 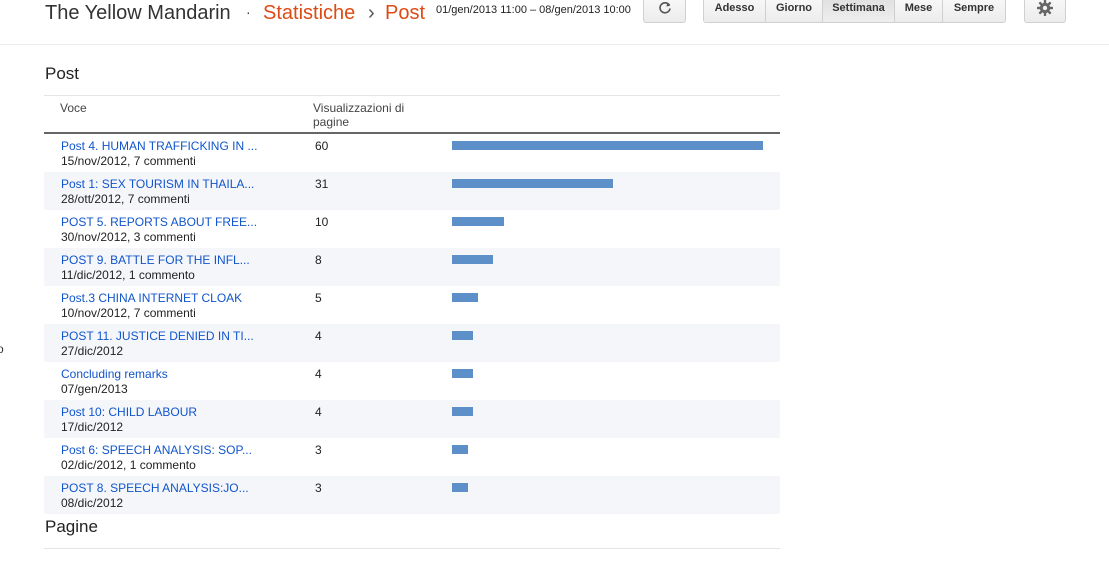 I want to click on breadcrumb-statistiche: Statistiche, so click(x=309, y=13).